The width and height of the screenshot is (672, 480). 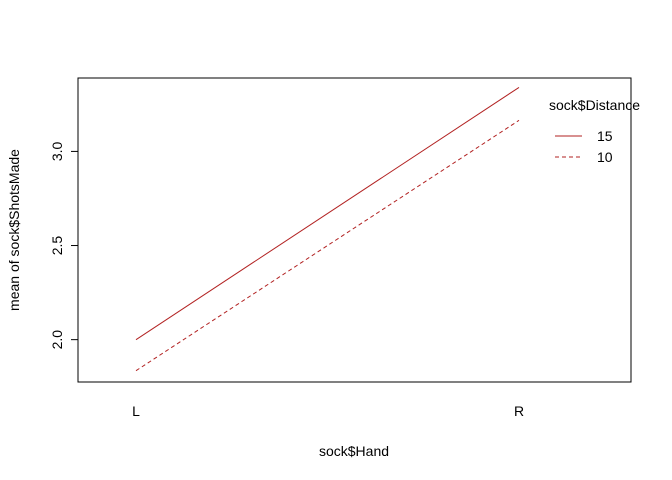 What do you see at coordinates (14, 230) in the screenshot?
I see `y-axis-title: mean of sock$ShotsMade` at bounding box center [14, 230].